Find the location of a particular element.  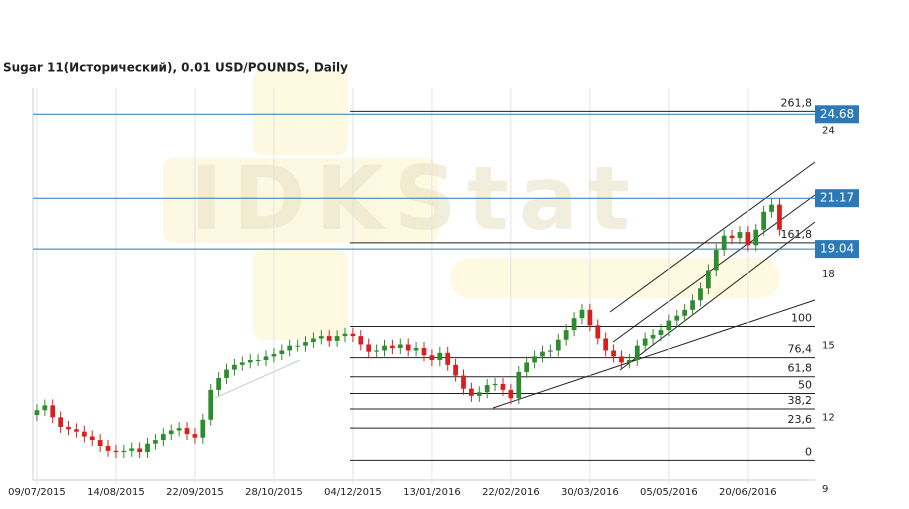

fib-level-label: 61,8 is located at coordinates (800, 368).